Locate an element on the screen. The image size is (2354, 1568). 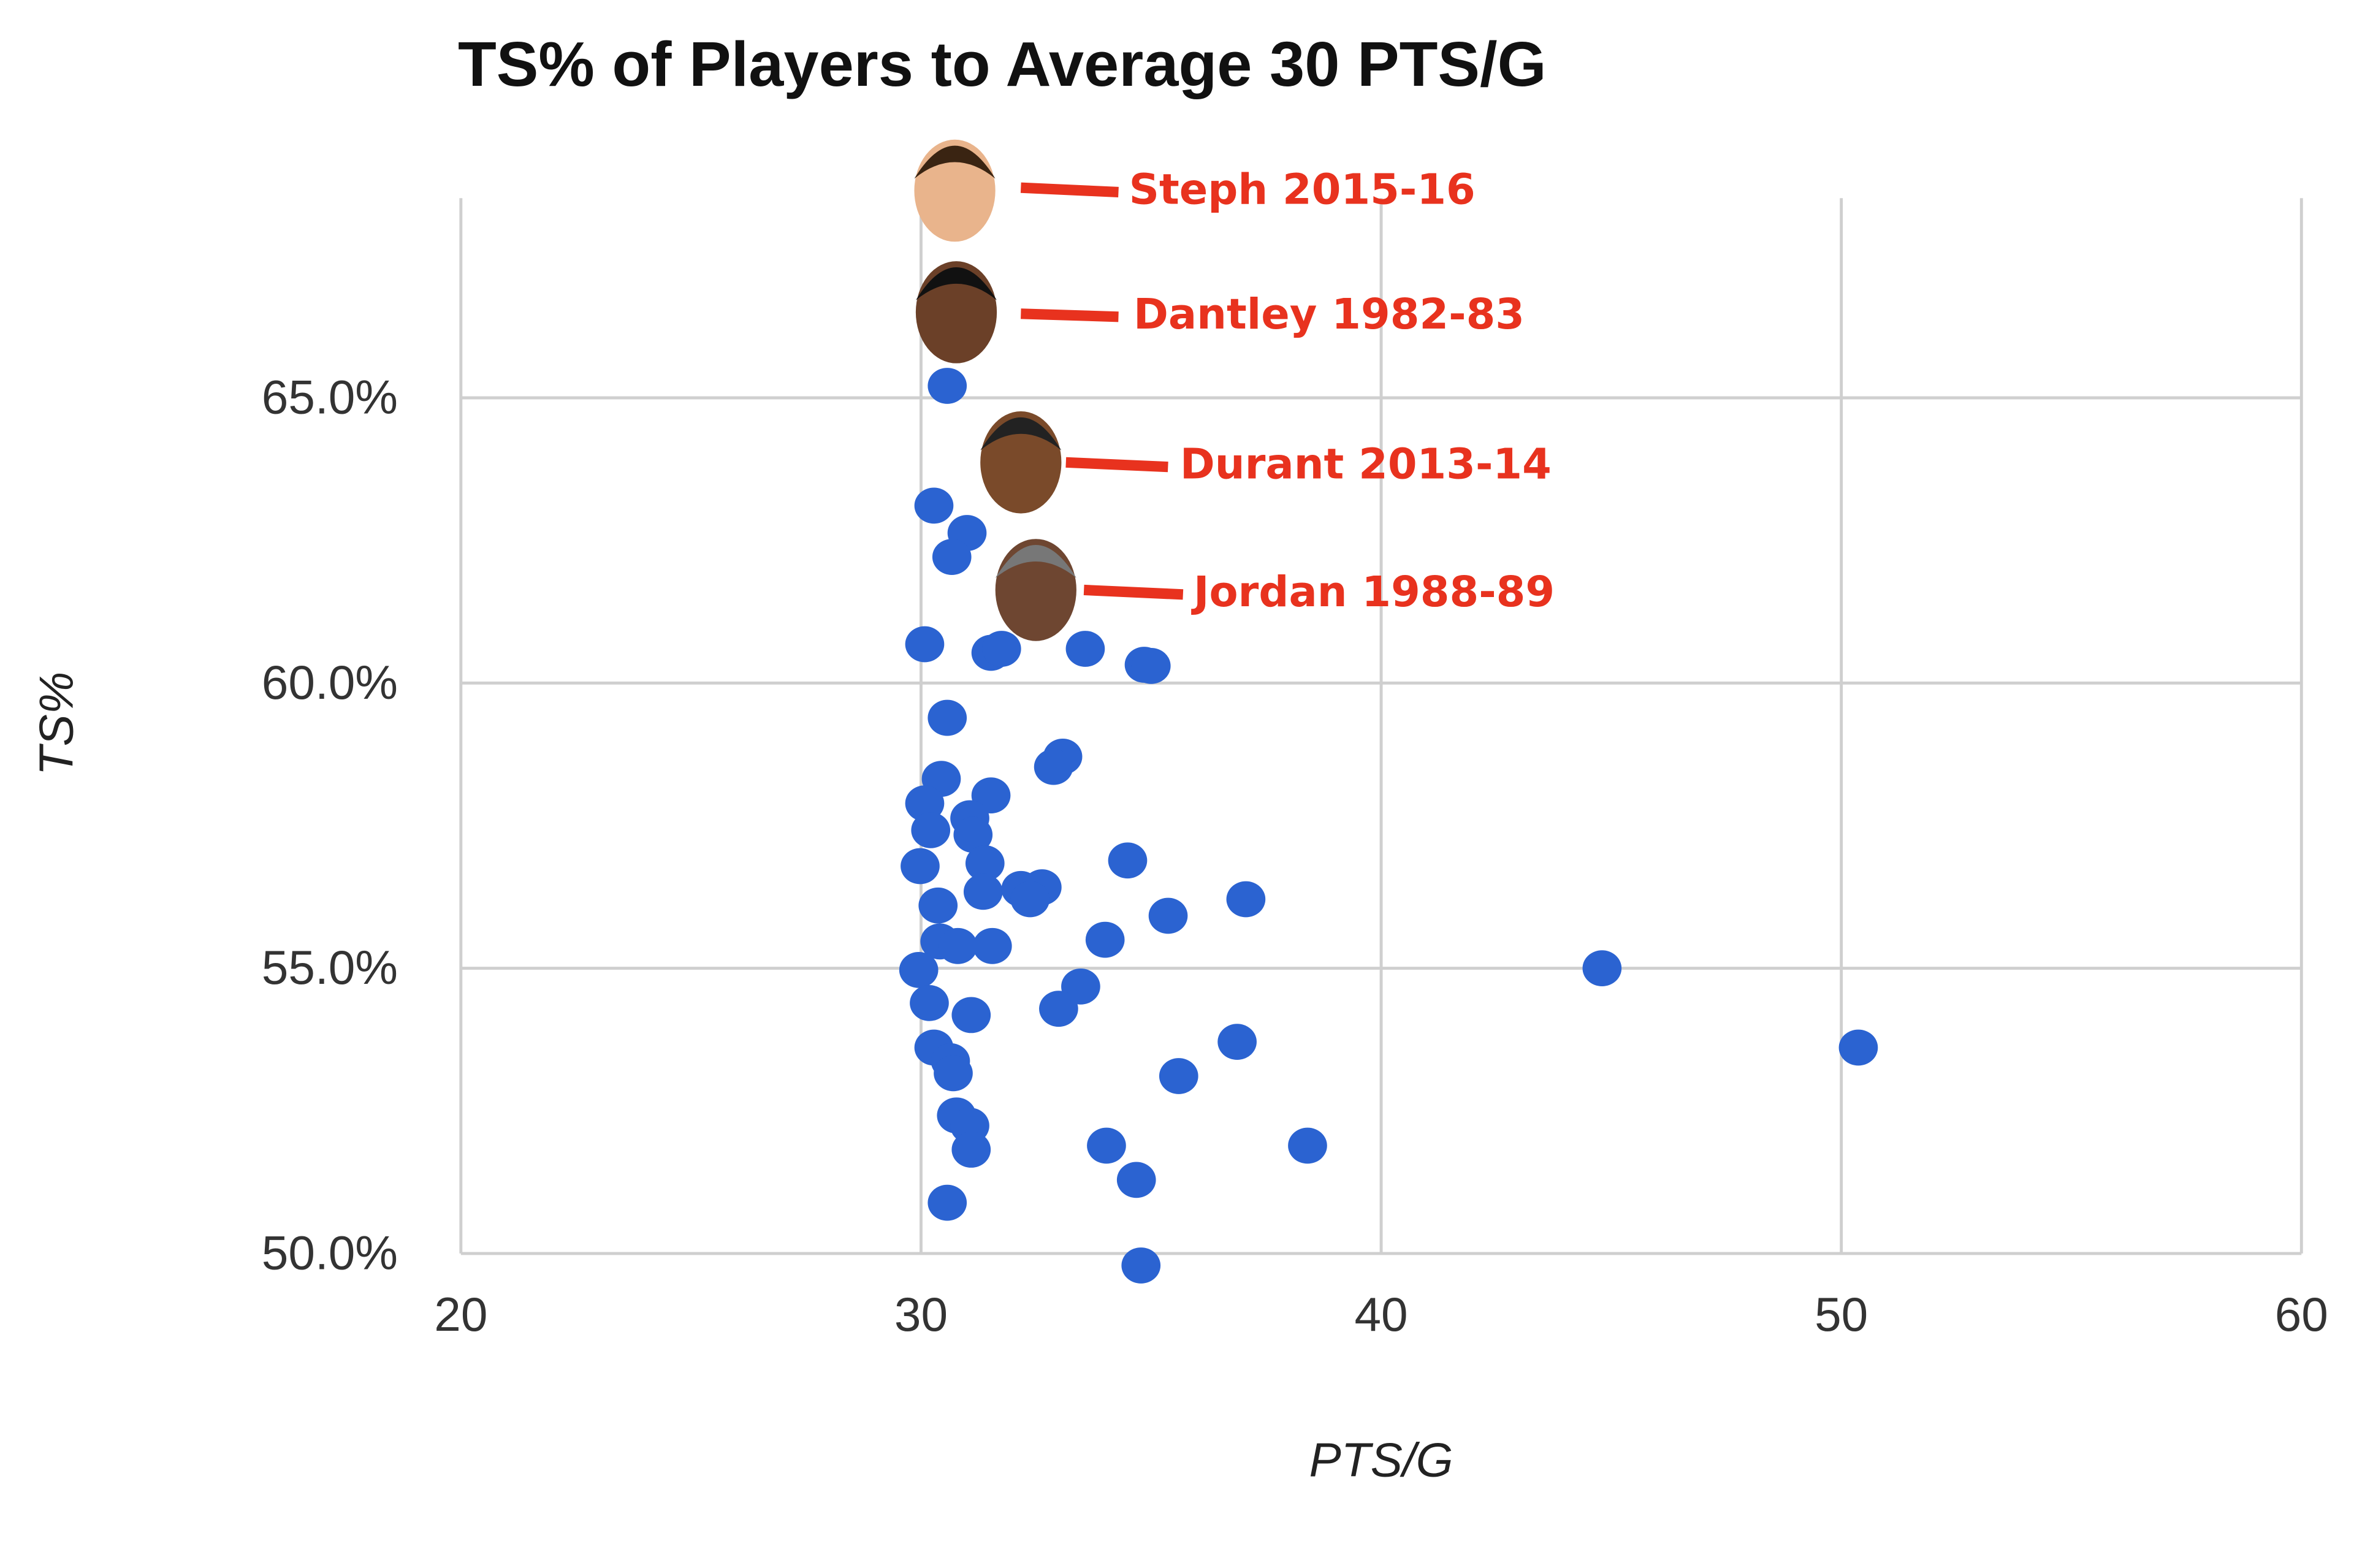
y-tick-label: 65.0% is located at coordinates (330, 397).